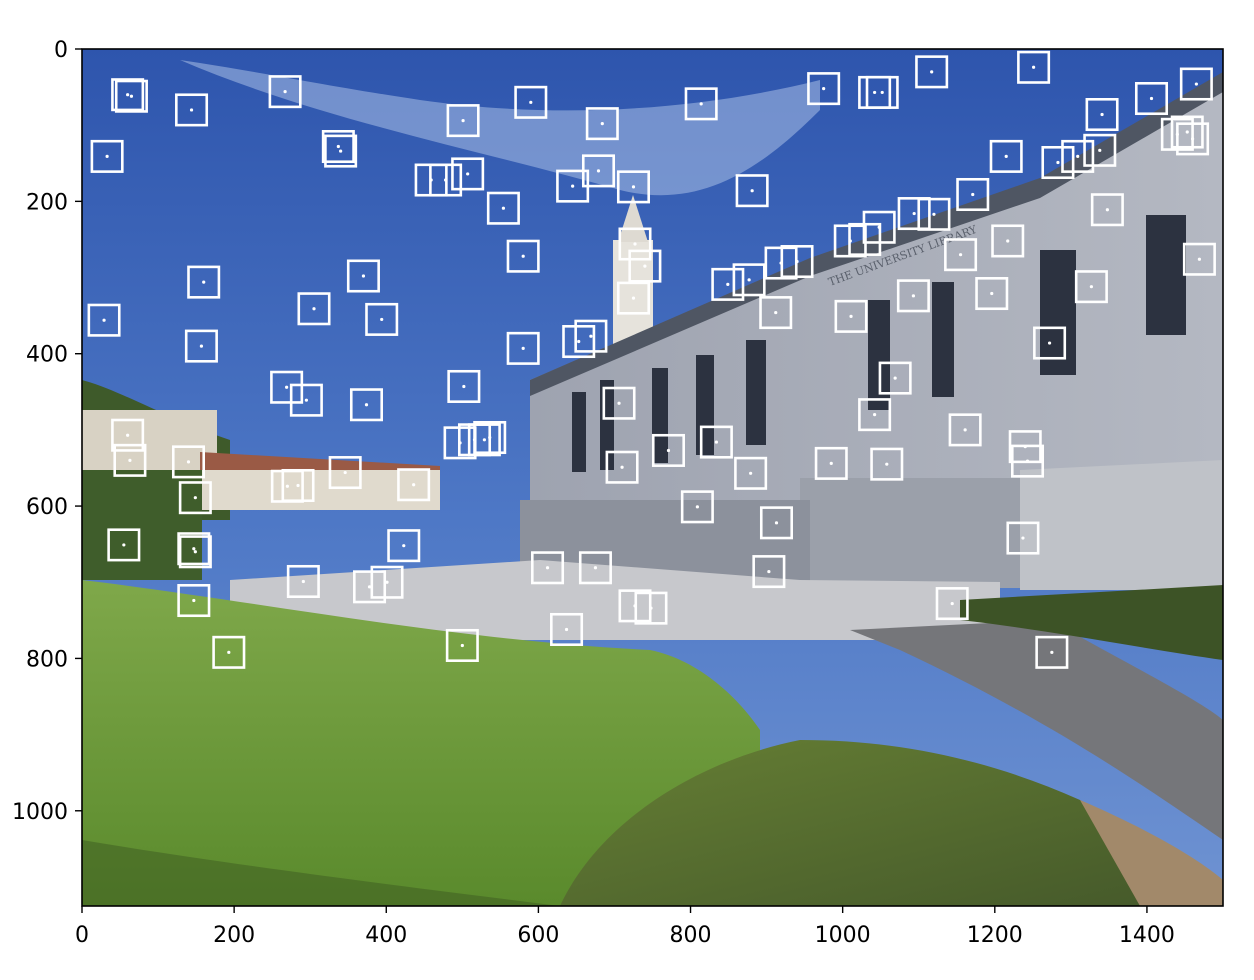 The width and height of the screenshot is (1254, 980). What do you see at coordinates (879, 343) in the screenshot?
I see `library-windows` at bounding box center [879, 343].